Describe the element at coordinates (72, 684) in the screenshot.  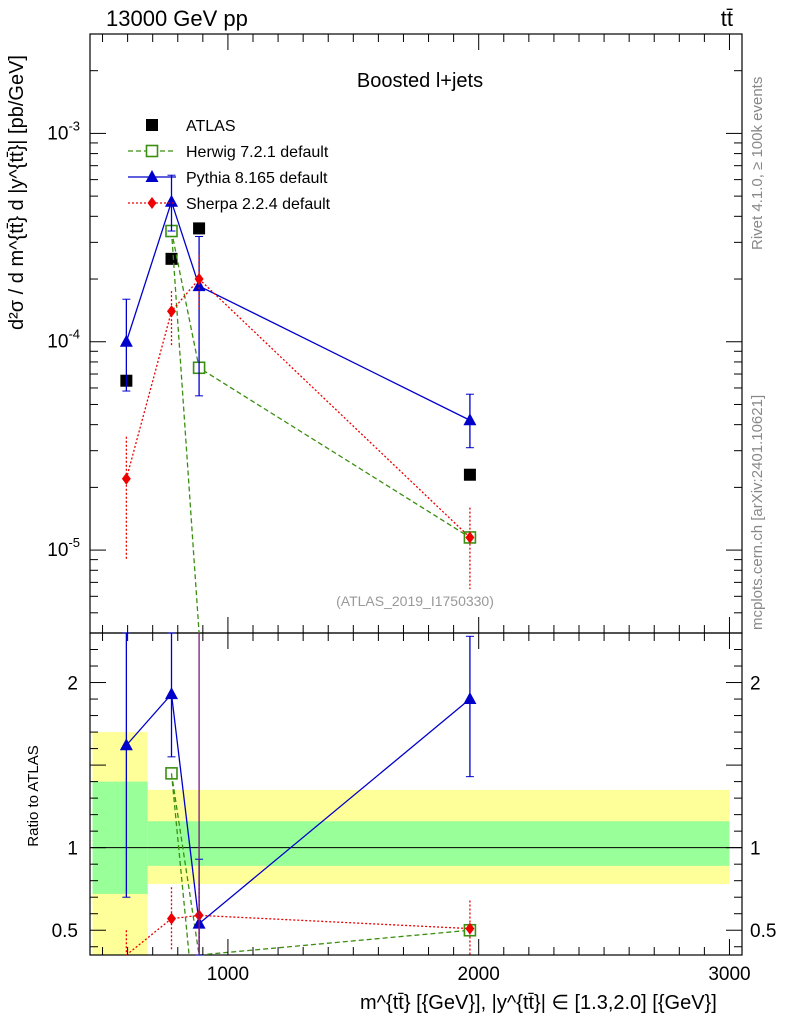
I see `ratio-tick-label-left: 2` at that location.